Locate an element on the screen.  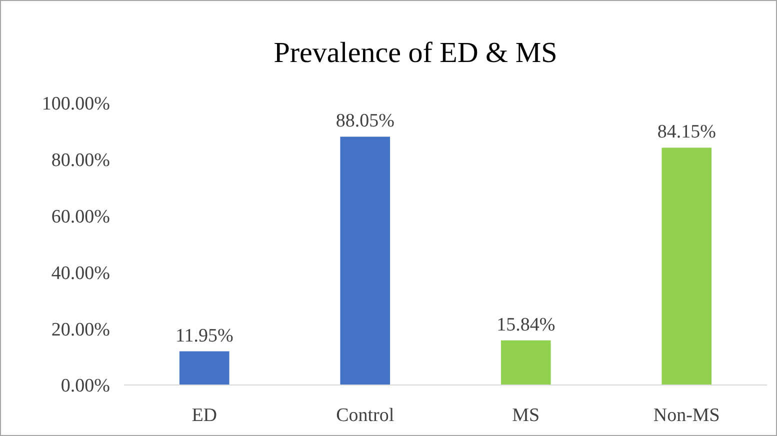
data-label: 11.95% is located at coordinates (204, 335).